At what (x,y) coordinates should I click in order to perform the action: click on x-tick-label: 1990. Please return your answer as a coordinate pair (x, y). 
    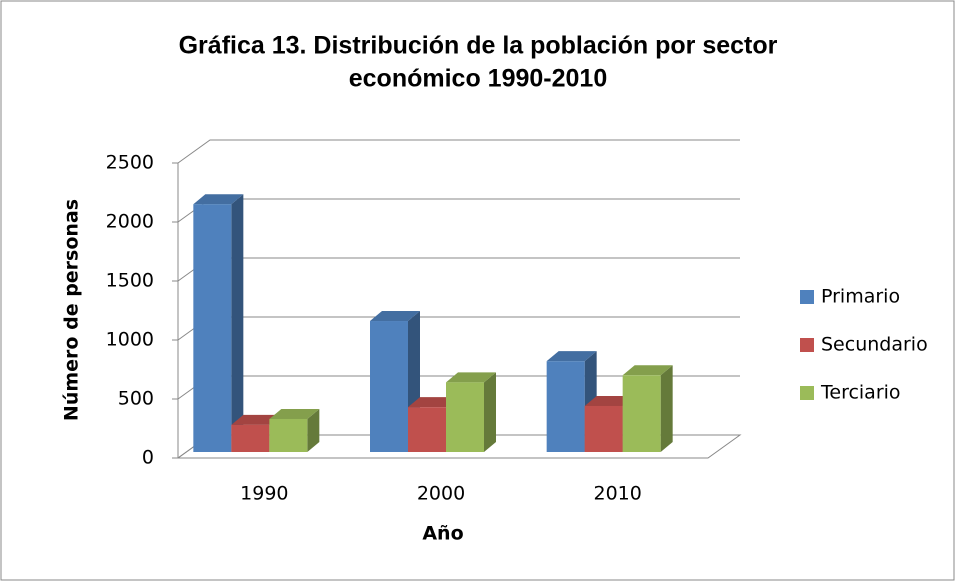
    Looking at the image, I should click on (264, 494).